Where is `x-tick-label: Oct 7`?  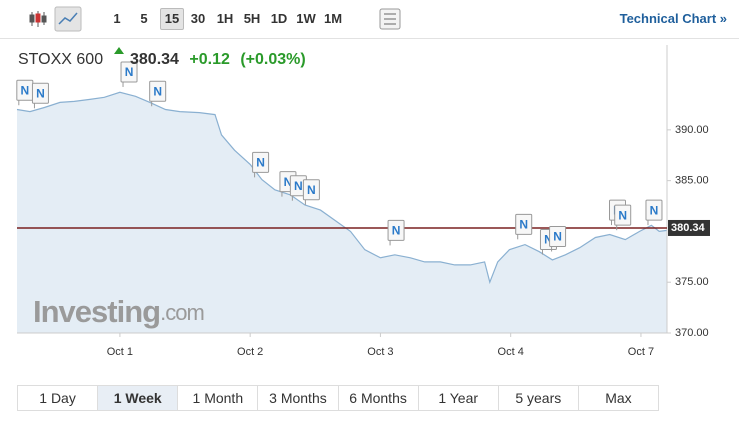 x-tick-label: Oct 7 is located at coordinates (641, 352).